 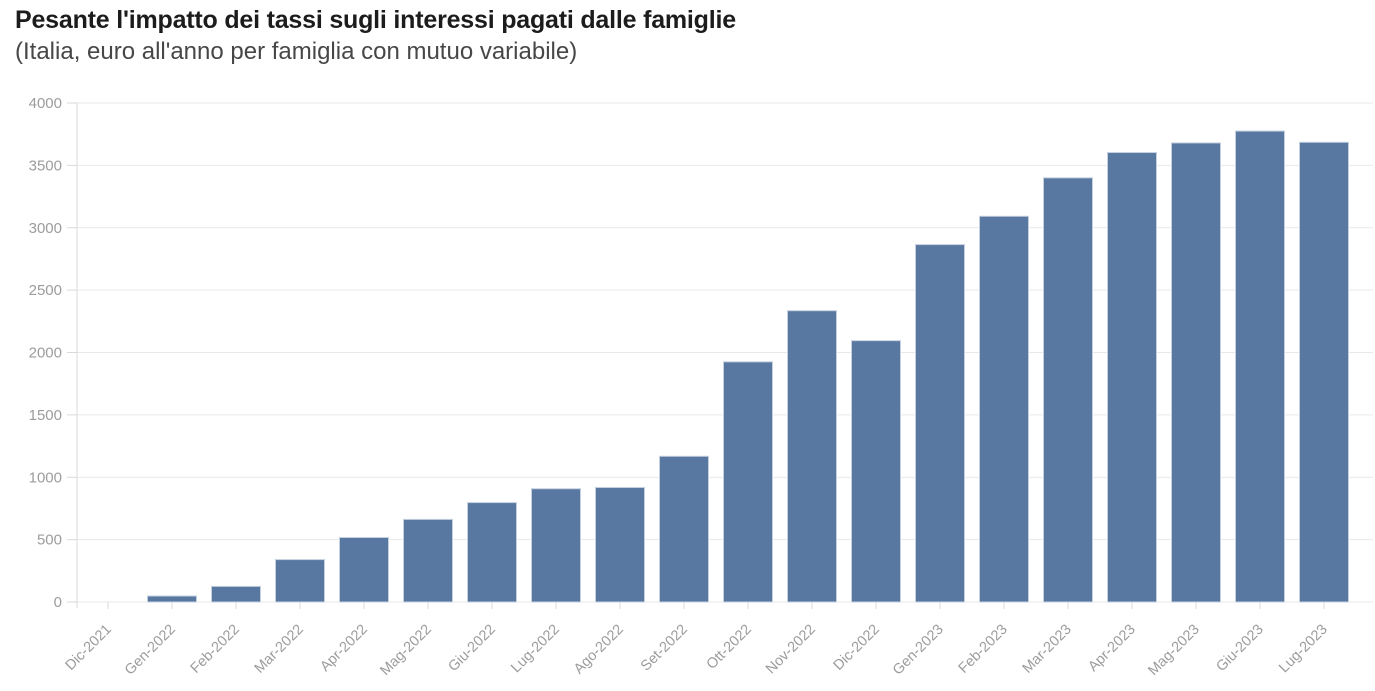 I want to click on y-axis-label: 2000, so click(x=45, y=353).